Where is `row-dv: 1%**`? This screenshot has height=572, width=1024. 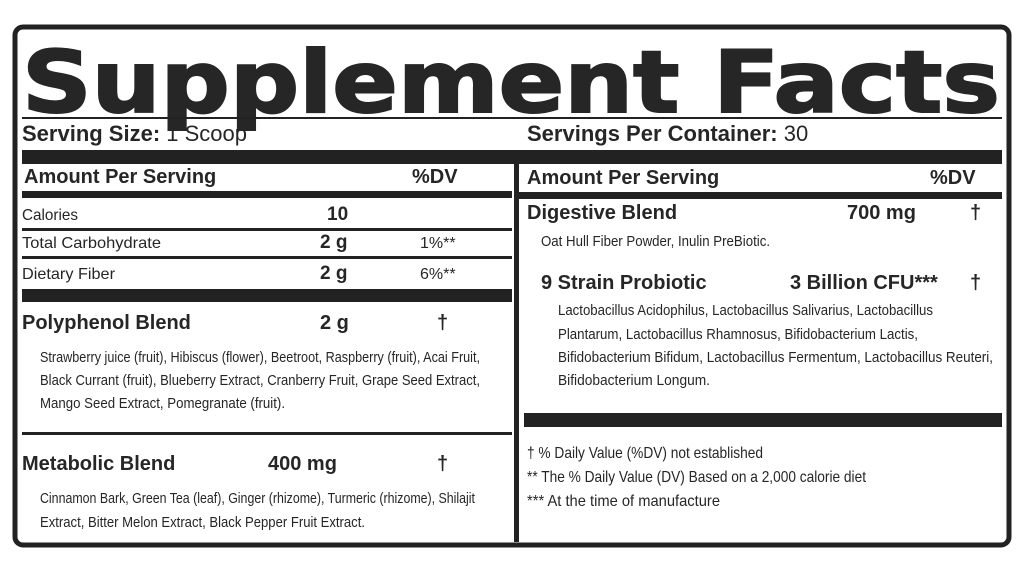
row-dv: 1%** is located at coordinates (438, 243).